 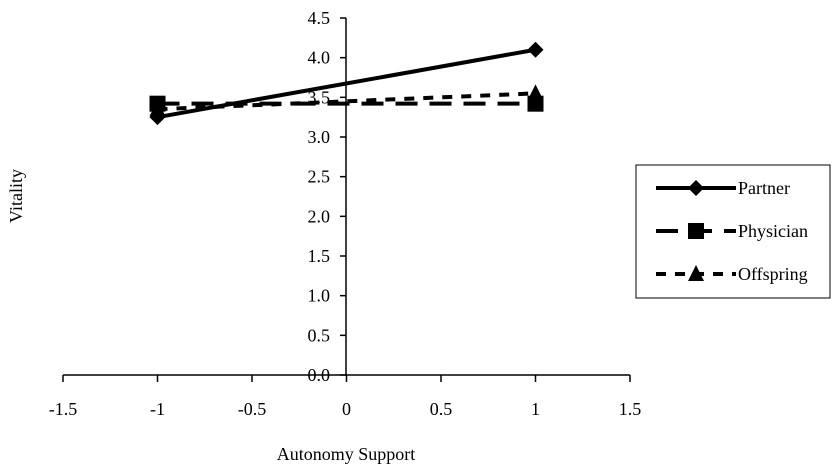 I want to click on x-tick-label: 0.5, so click(x=441, y=409).